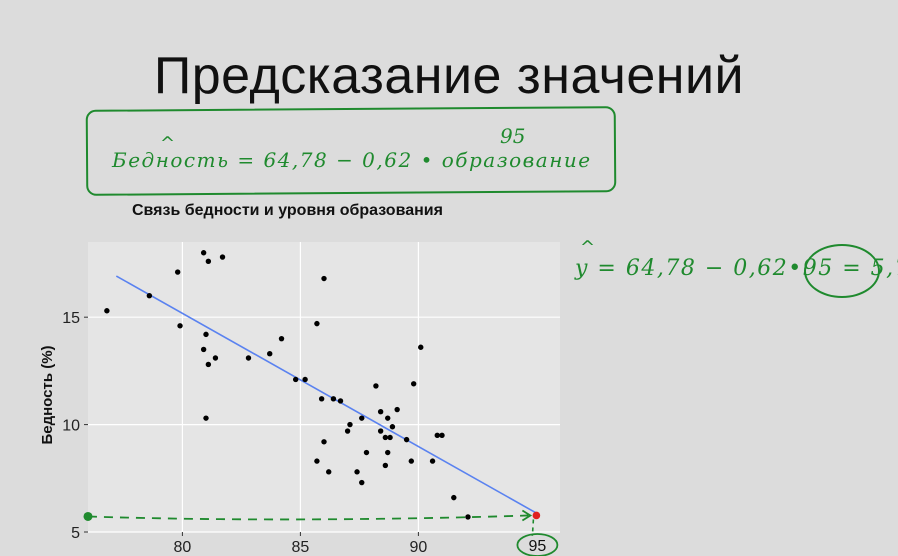 The height and width of the screenshot is (556, 898). Describe the element at coordinates (301, 547) in the screenshot. I see `x-tick-label: 85` at that location.